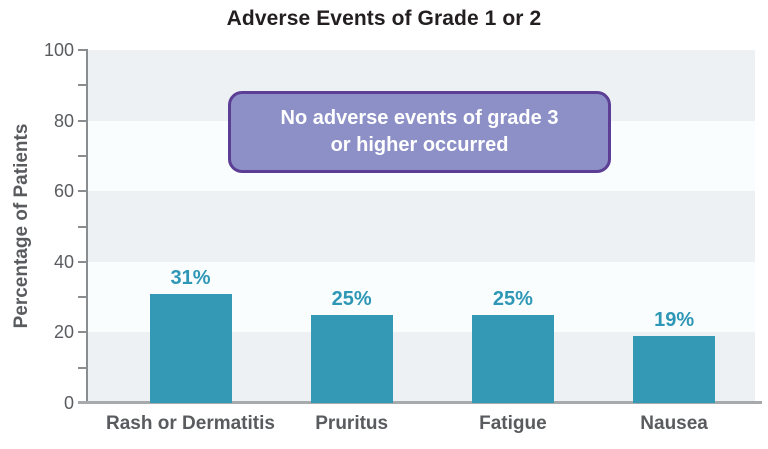 The height and width of the screenshot is (449, 768). I want to click on y-tick-label: 20, so click(63, 332).